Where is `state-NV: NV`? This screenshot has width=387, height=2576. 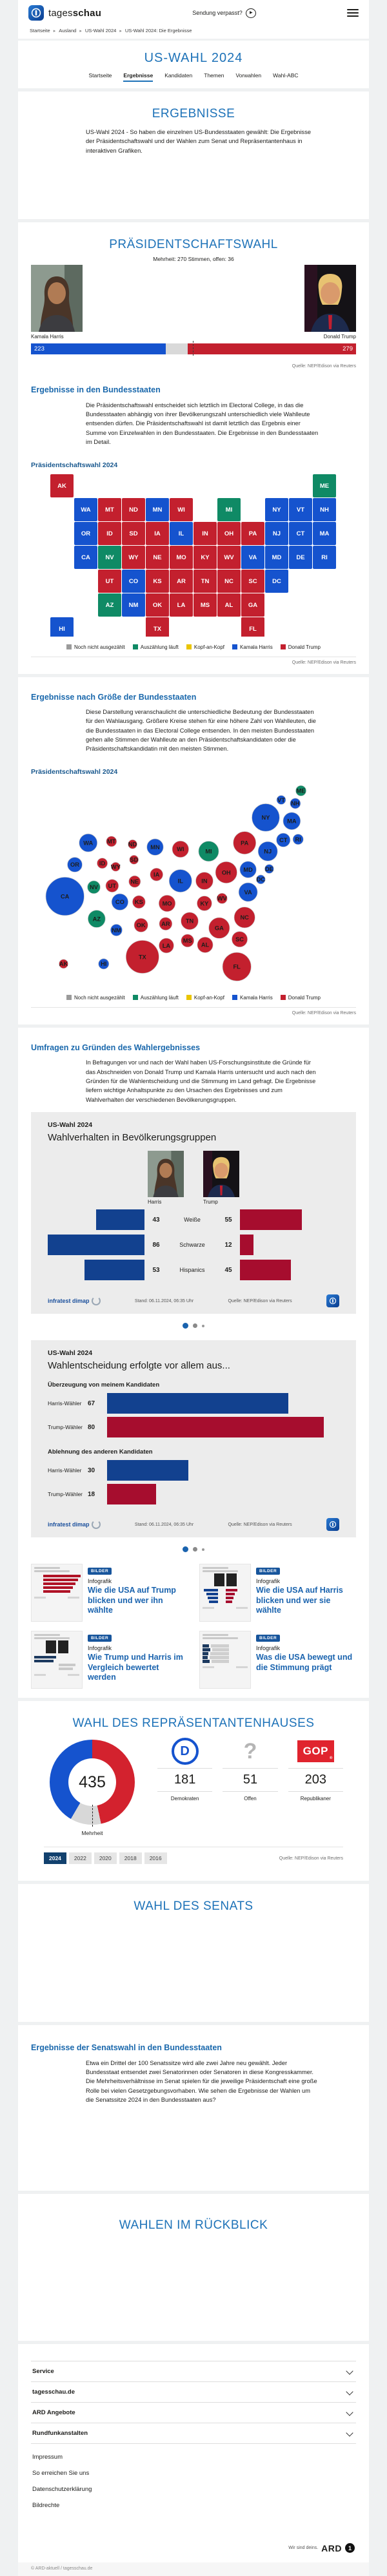 state-NV: NV is located at coordinates (109, 557).